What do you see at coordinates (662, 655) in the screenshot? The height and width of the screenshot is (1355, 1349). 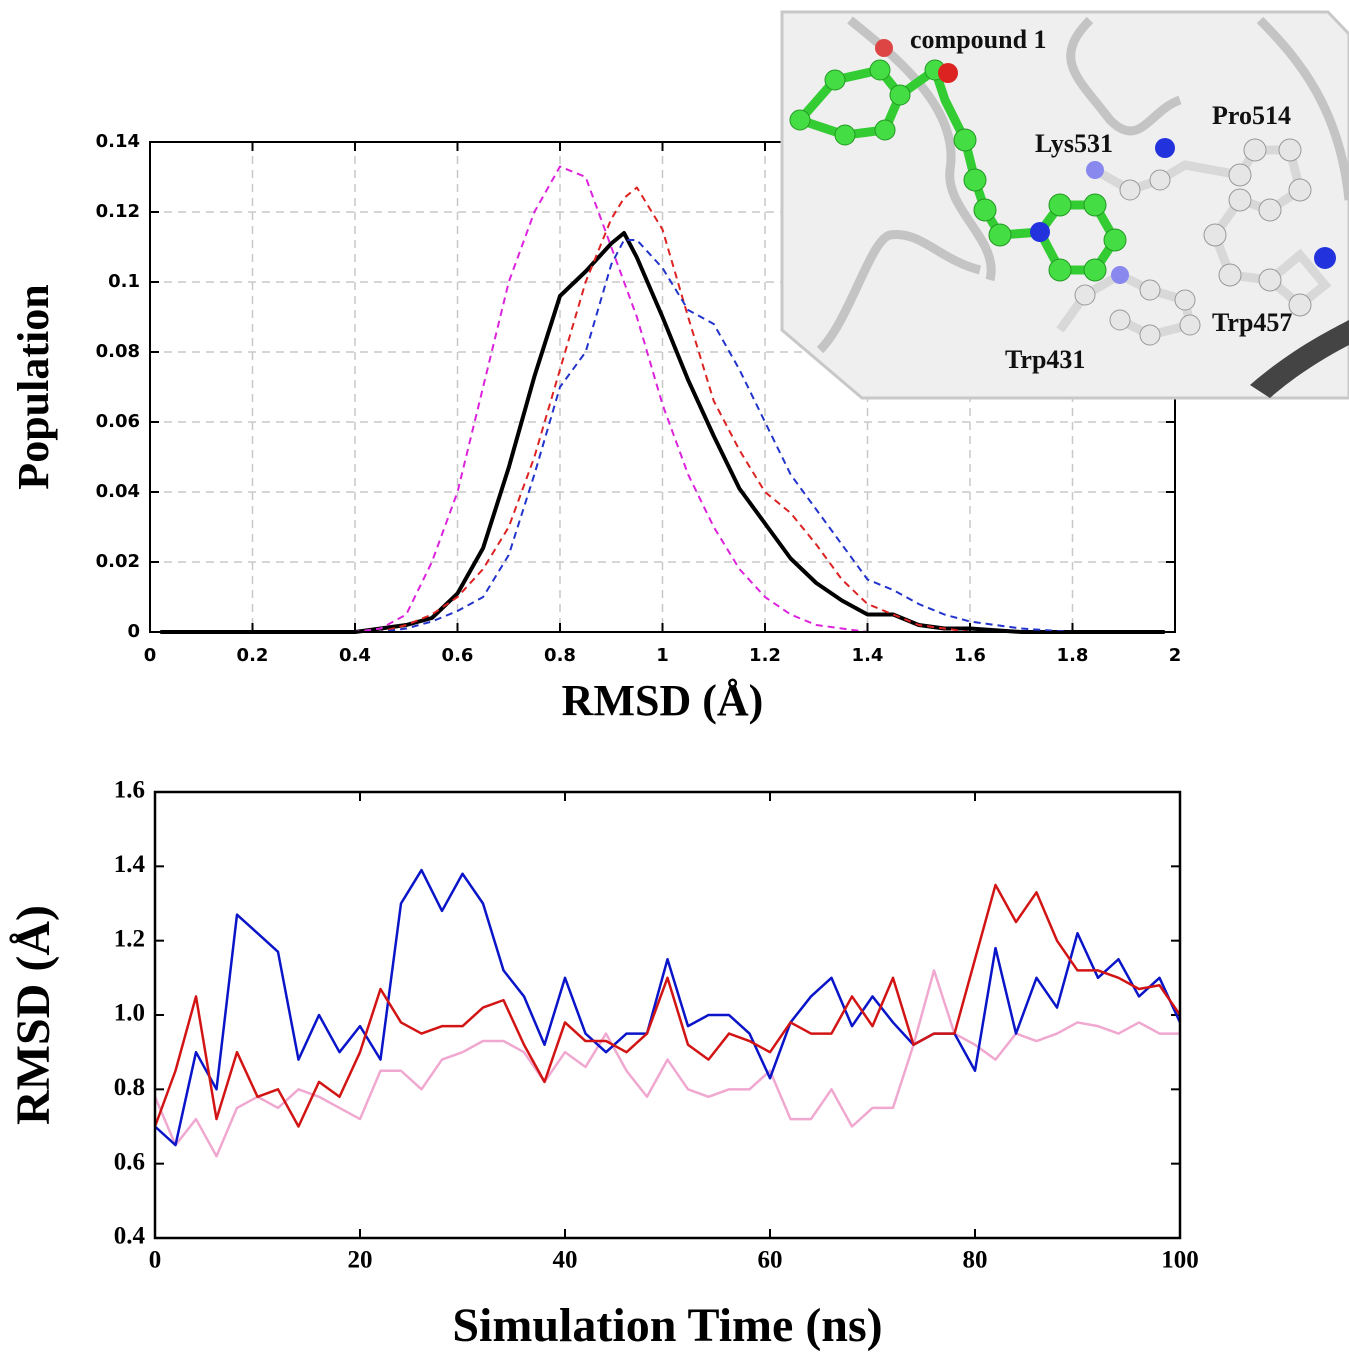 I see `x-tick-label: 1` at bounding box center [662, 655].